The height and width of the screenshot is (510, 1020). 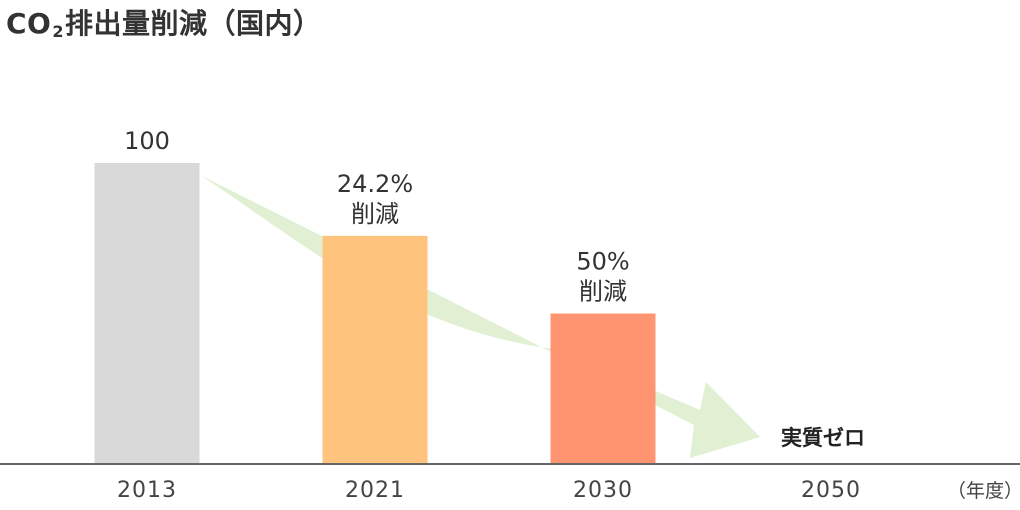 What do you see at coordinates (603, 292) in the screenshot?
I see `data-label-2030-2: 削減` at bounding box center [603, 292].